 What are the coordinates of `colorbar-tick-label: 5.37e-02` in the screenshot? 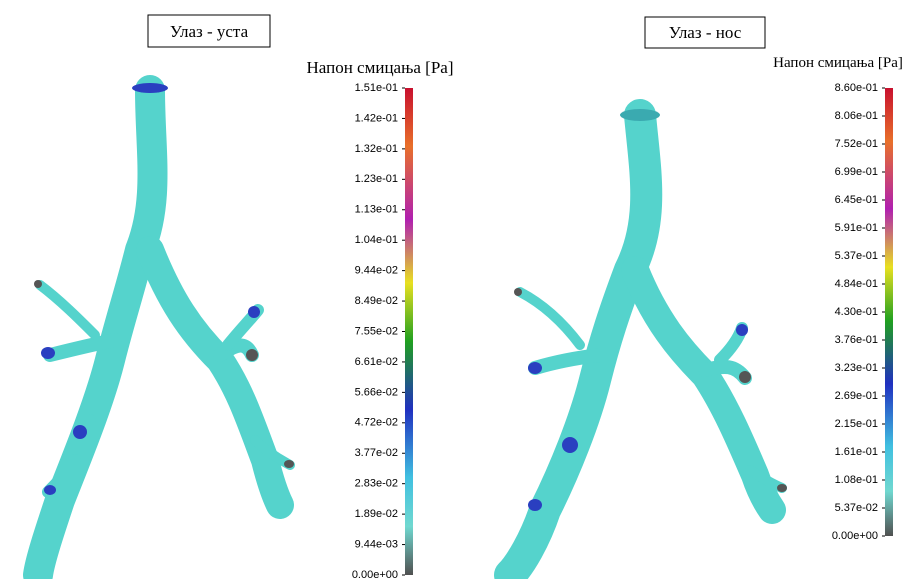 It's located at (856, 508).